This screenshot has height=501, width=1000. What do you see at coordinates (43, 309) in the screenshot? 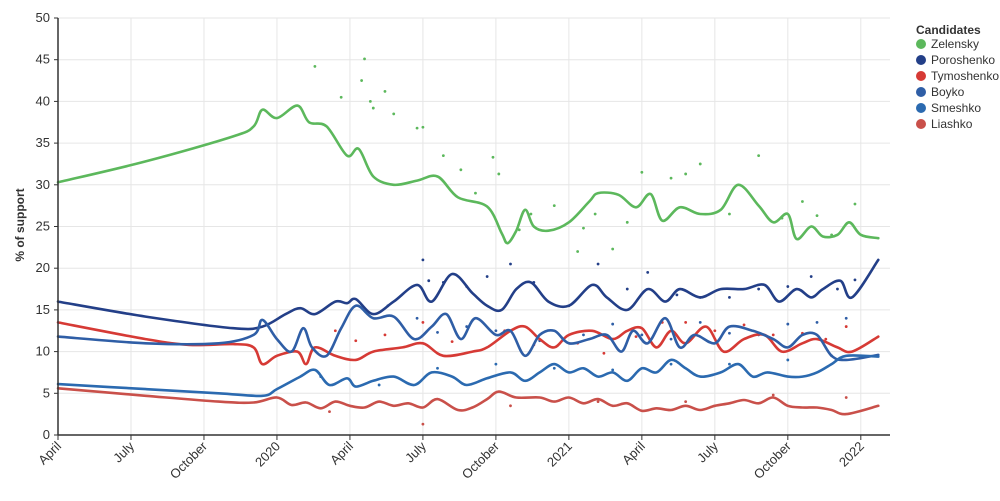
I see `y-tick-label: 15` at bounding box center [43, 309].